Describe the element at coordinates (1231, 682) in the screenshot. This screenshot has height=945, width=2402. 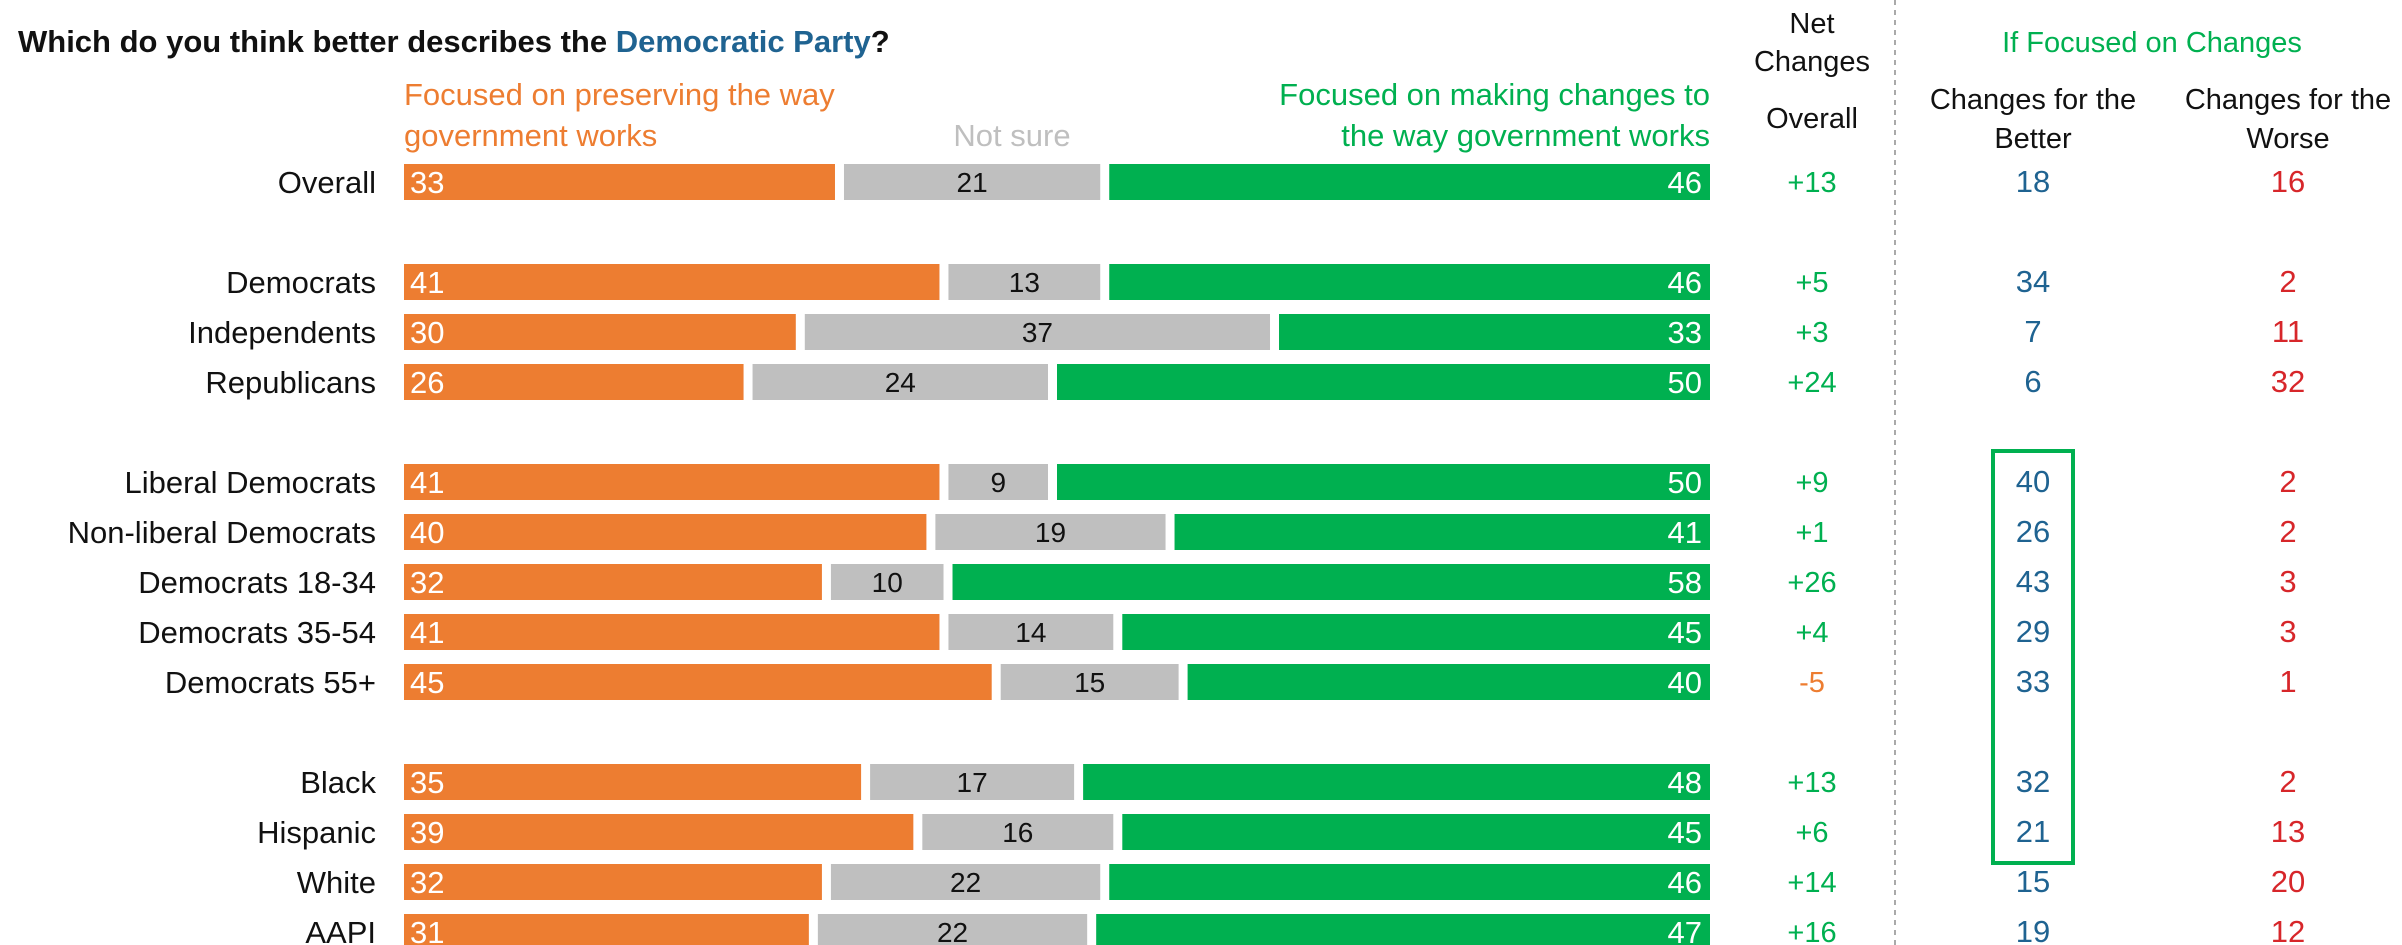
I see `chart-row: Democrats 55+ 45 15 40 -5 33 1` at that location.